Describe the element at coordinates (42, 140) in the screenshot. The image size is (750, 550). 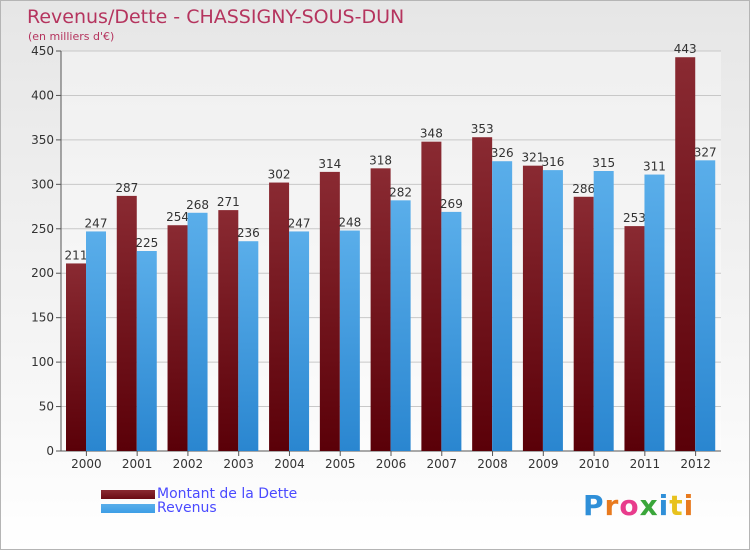
I see `y-tick-label: 350` at that location.